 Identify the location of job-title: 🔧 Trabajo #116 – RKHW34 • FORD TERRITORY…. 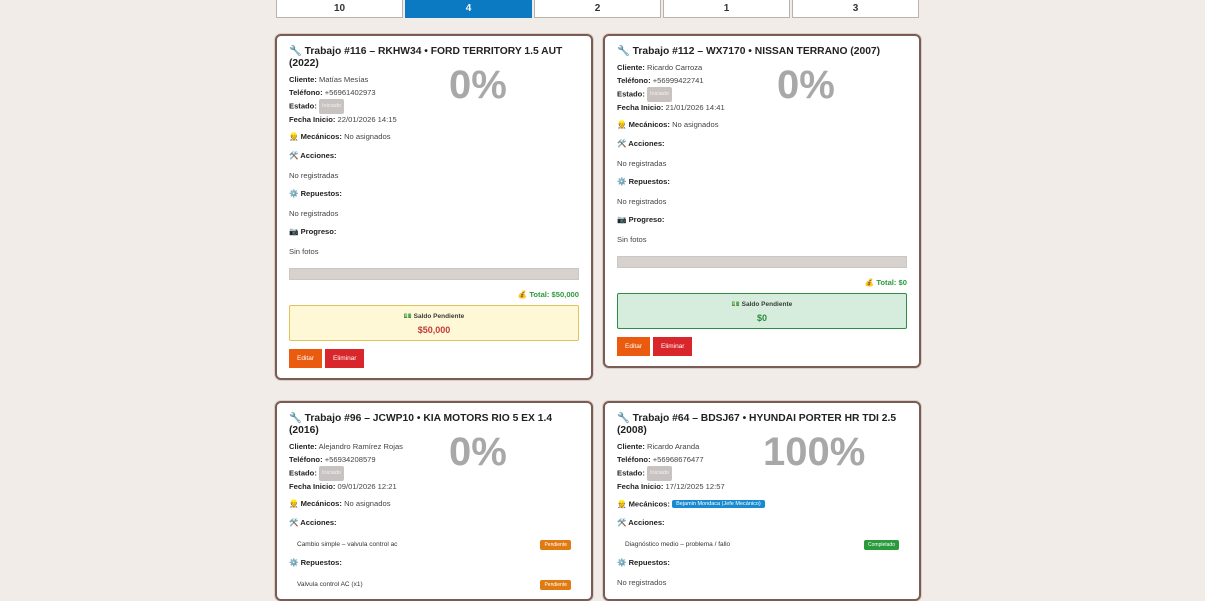
(426, 57).